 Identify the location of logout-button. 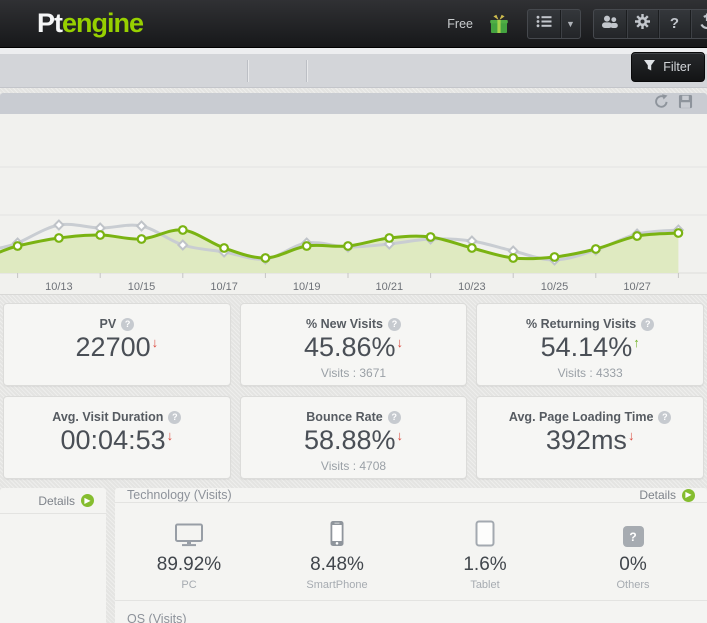
(698, 23).